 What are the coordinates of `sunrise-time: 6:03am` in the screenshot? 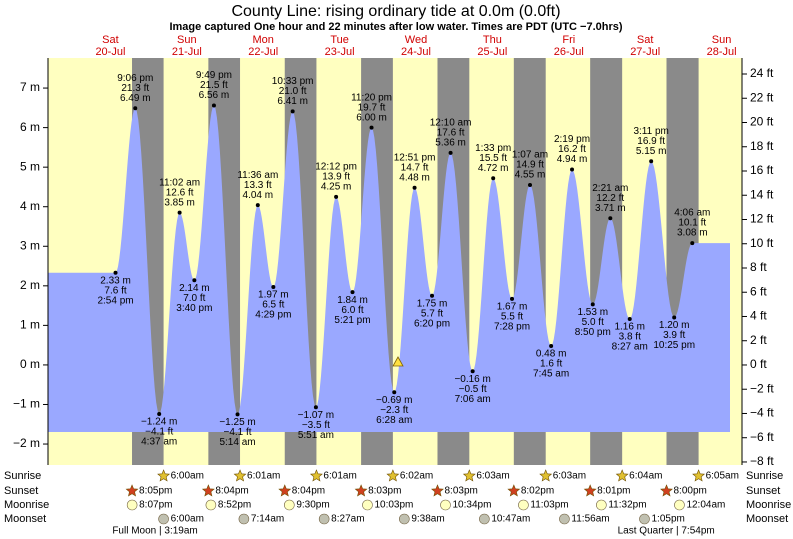 It's located at (569, 476).